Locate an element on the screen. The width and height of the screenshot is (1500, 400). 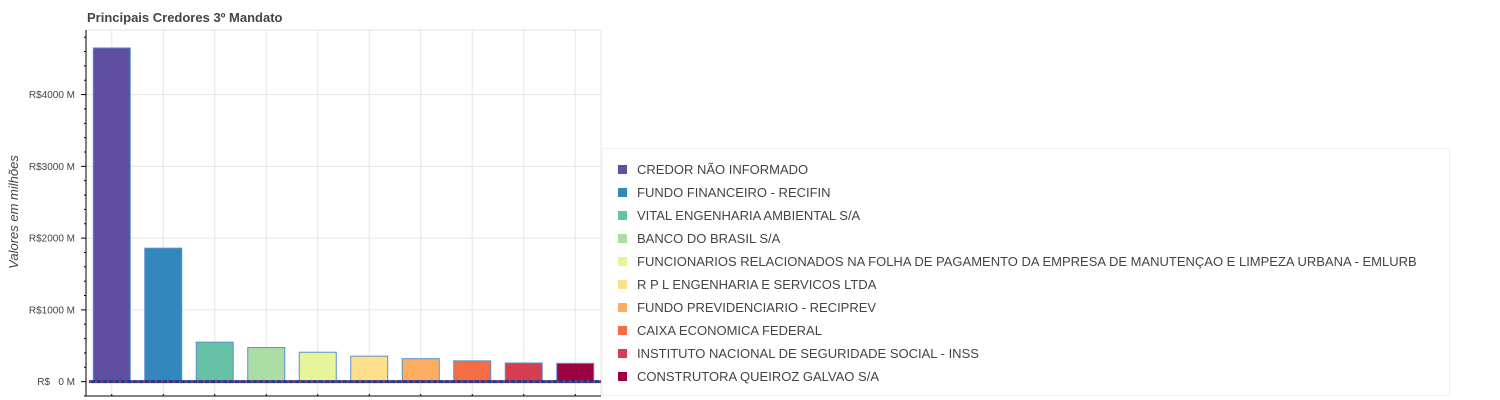
y-tick-label: R$1000 M is located at coordinates (52, 310).